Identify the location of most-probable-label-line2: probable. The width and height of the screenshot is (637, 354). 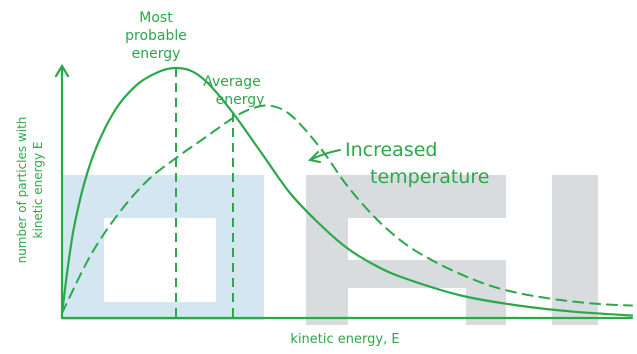
(156, 36).